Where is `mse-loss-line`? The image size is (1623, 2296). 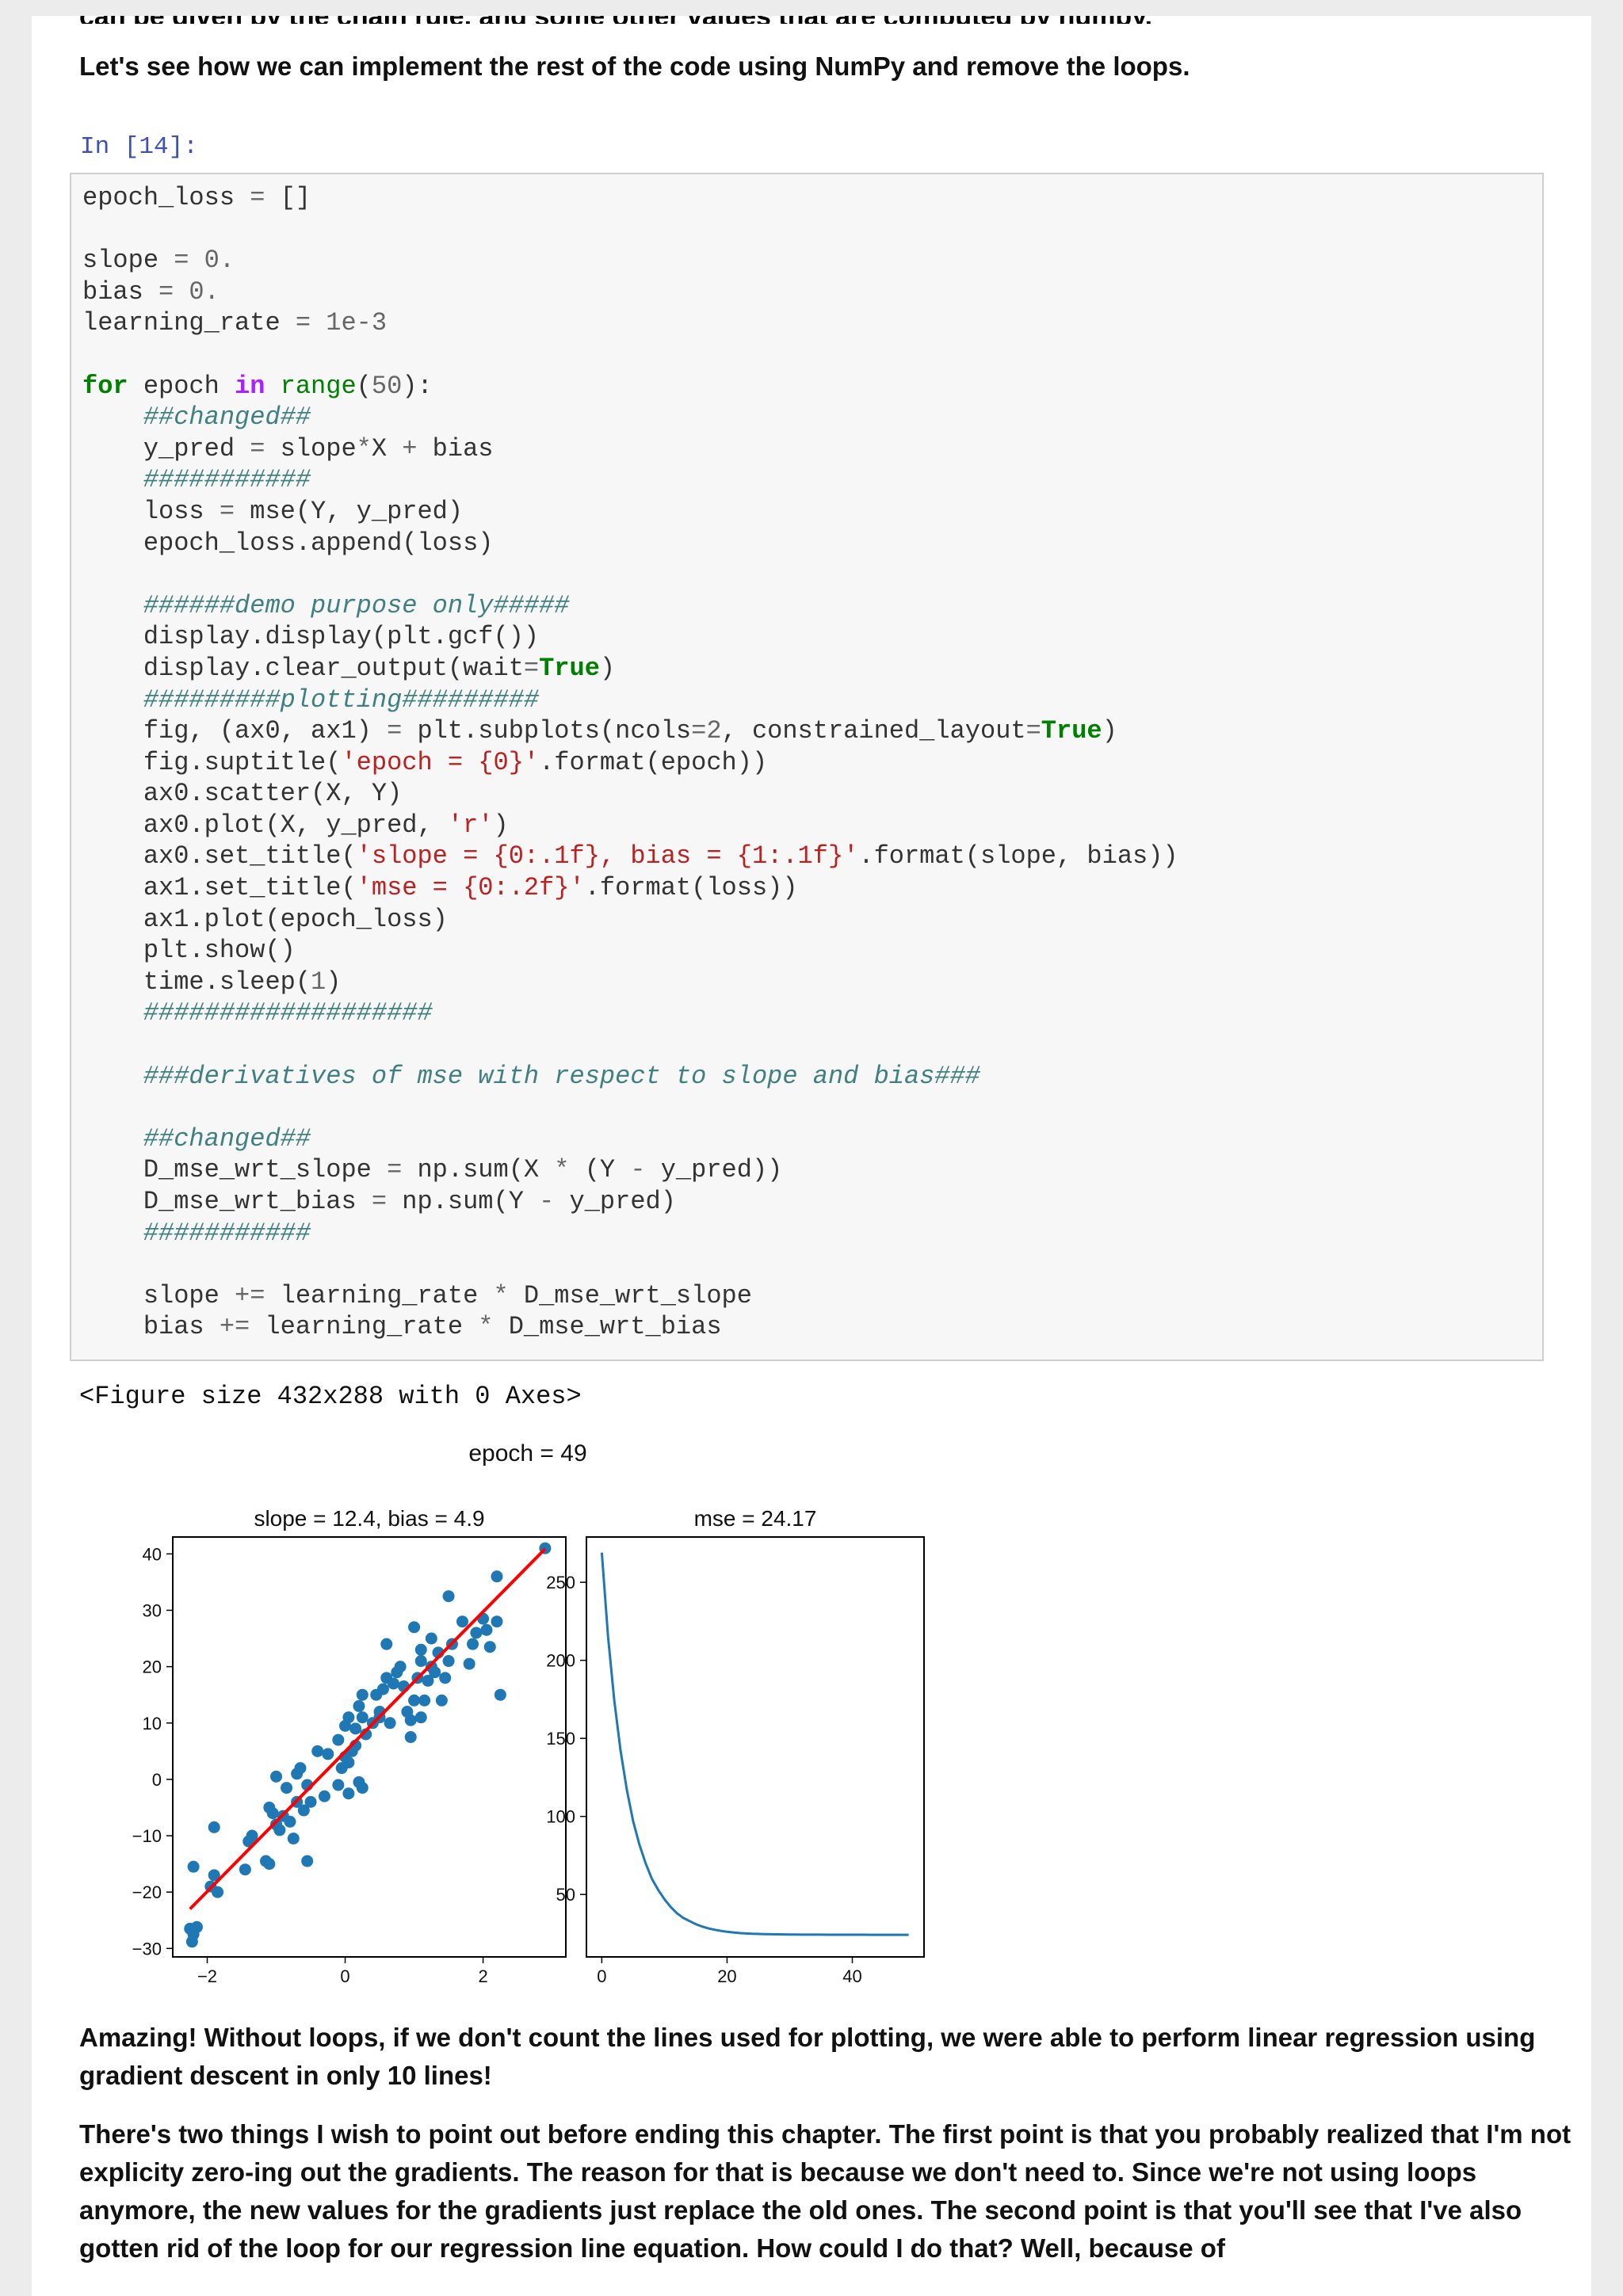 mse-loss-line is located at coordinates (754, 1744).